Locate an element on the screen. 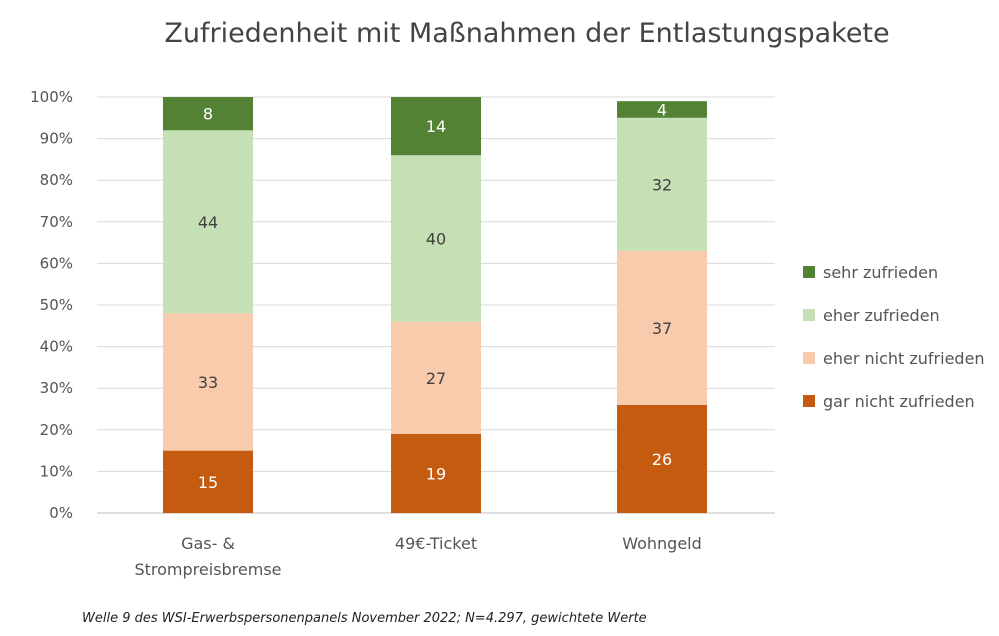 This screenshot has width=999, height=636. y-tick-label: 70% is located at coordinates (56, 222).